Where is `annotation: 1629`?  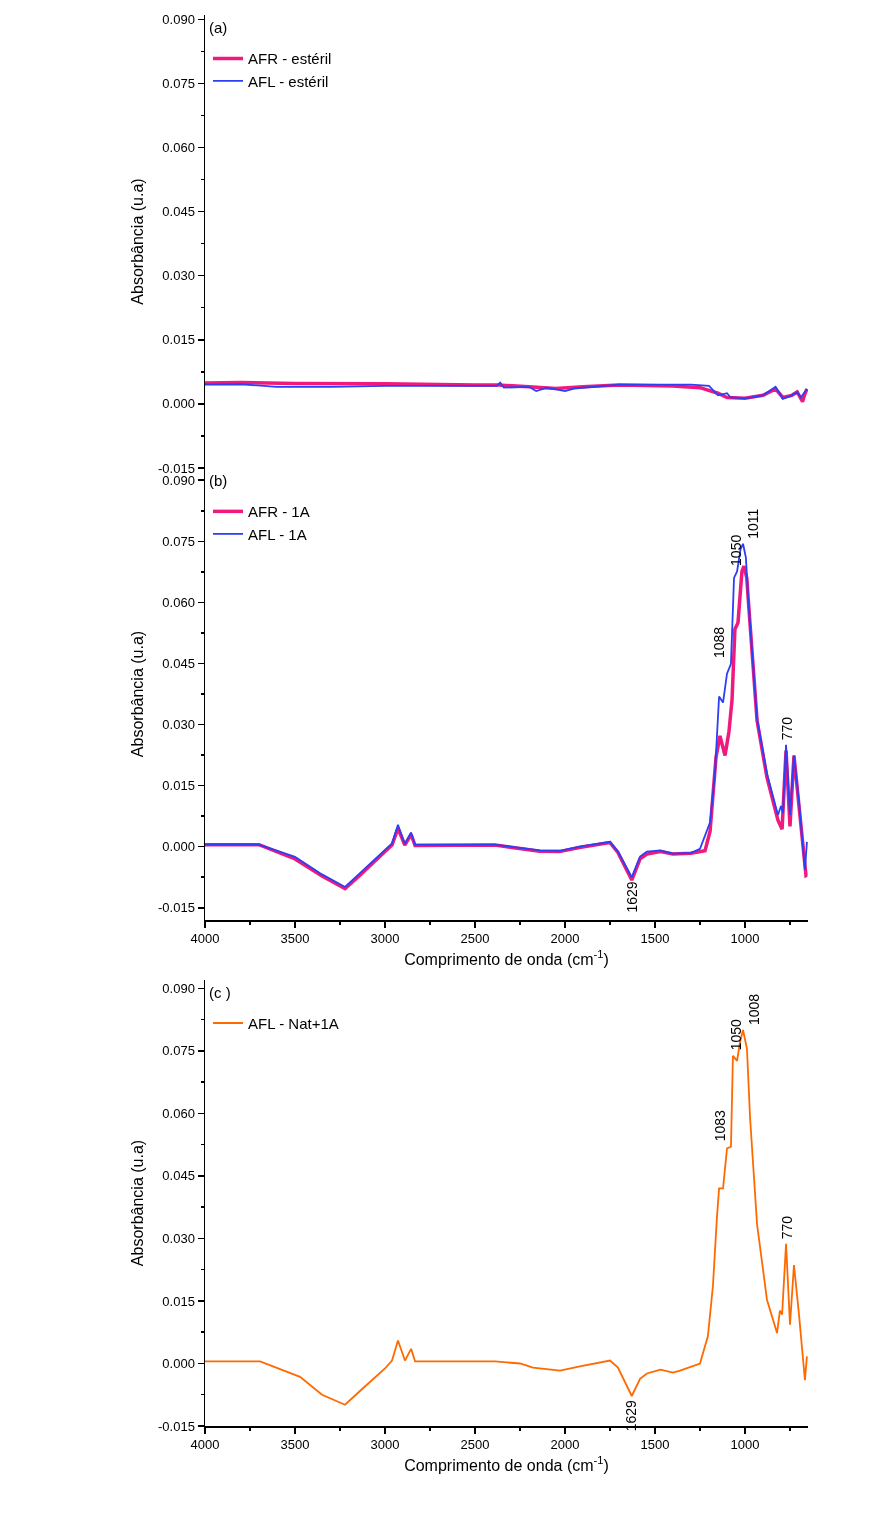 annotation: 1629 is located at coordinates (632, 897).